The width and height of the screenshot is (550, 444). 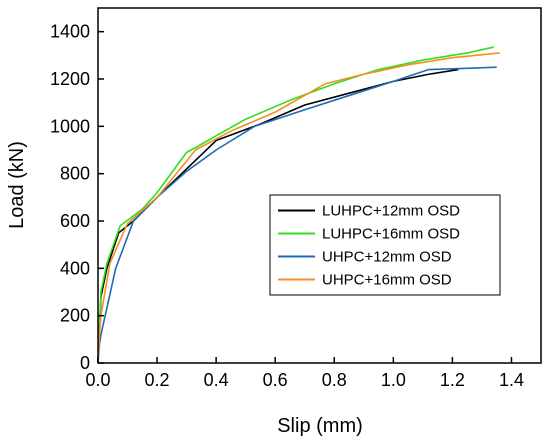 What do you see at coordinates (393, 380) in the screenshot?
I see `x-tick-label: 1.0` at bounding box center [393, 380].